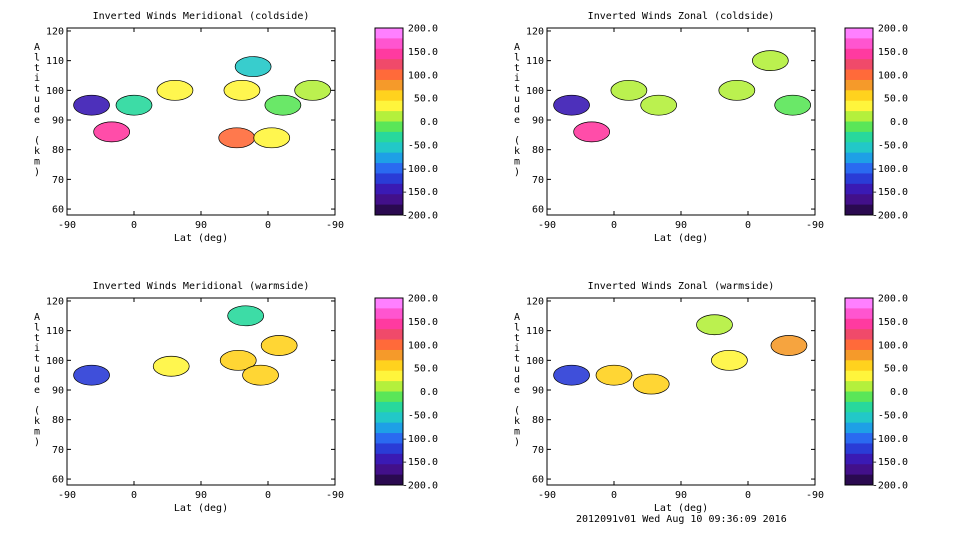 This screenshot has height=540, width=960. I want to click on y-tick-label: 70, so click(538, 450).